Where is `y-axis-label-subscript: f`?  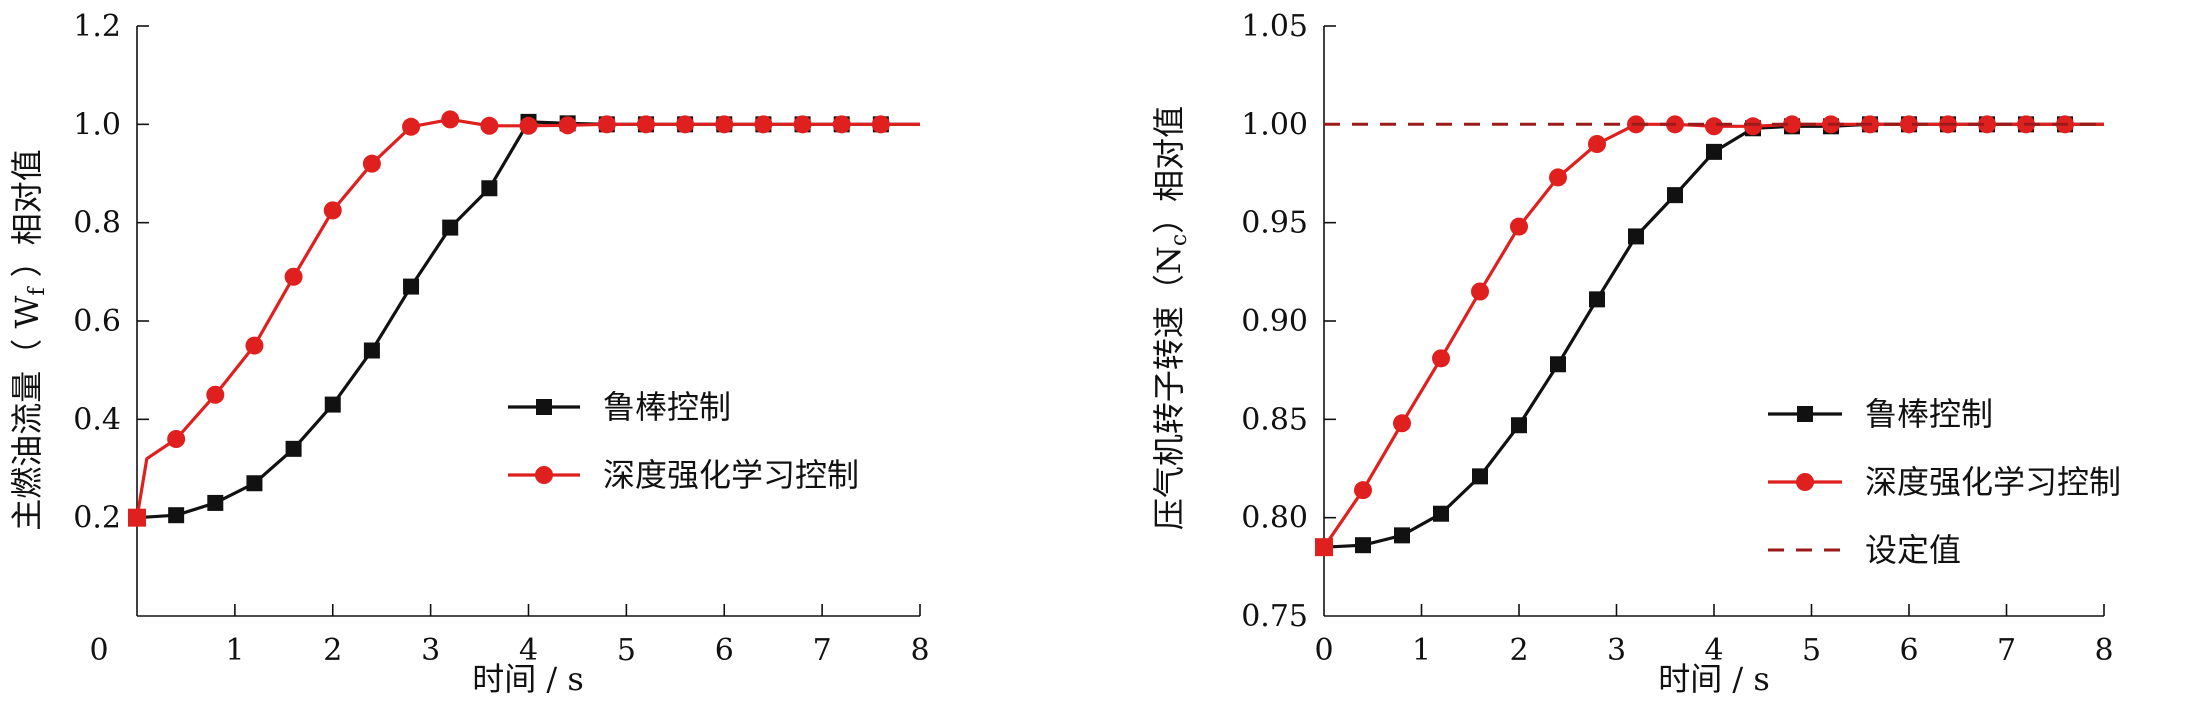 y-axis-label-subscript: f is located at coordinates (37, 291).